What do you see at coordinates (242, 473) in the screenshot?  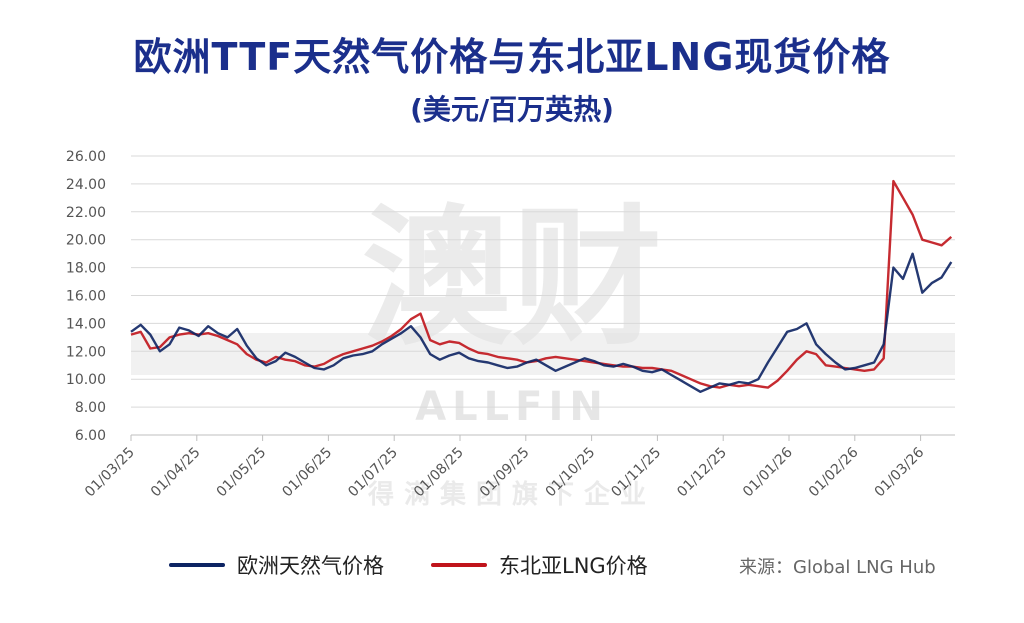 I see `x-tick-label: 01/05/25` at bounding box center [242, 473].